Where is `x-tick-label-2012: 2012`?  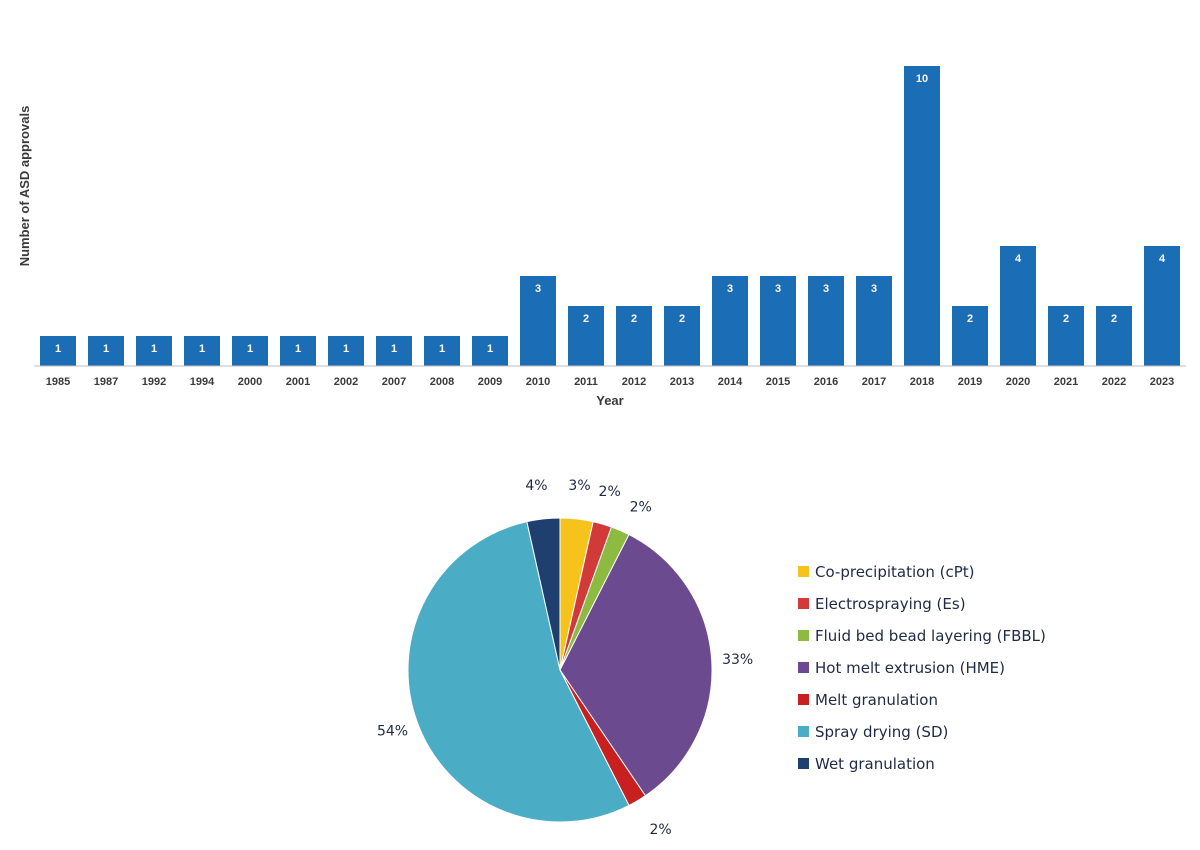 x-tick-label-2012: 2012 is located at coordinates (634, 382).